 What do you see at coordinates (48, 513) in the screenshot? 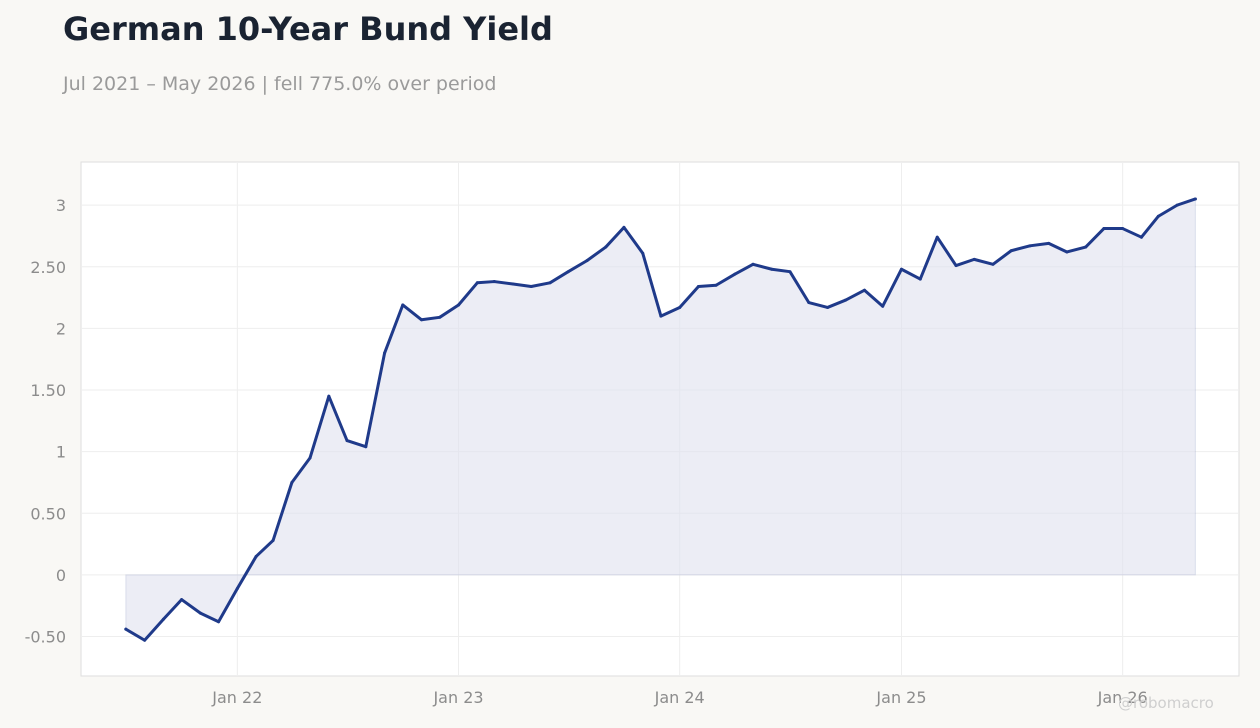
I see `y-tick-label: 0.50` at bounding box center [48, 513].